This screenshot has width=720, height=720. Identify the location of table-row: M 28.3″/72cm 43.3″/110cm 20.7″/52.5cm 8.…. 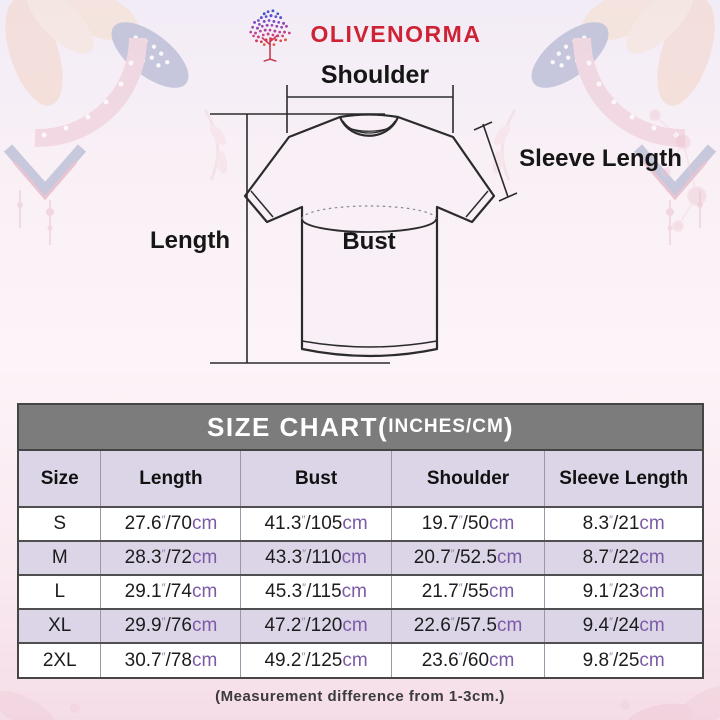
(360, 558).